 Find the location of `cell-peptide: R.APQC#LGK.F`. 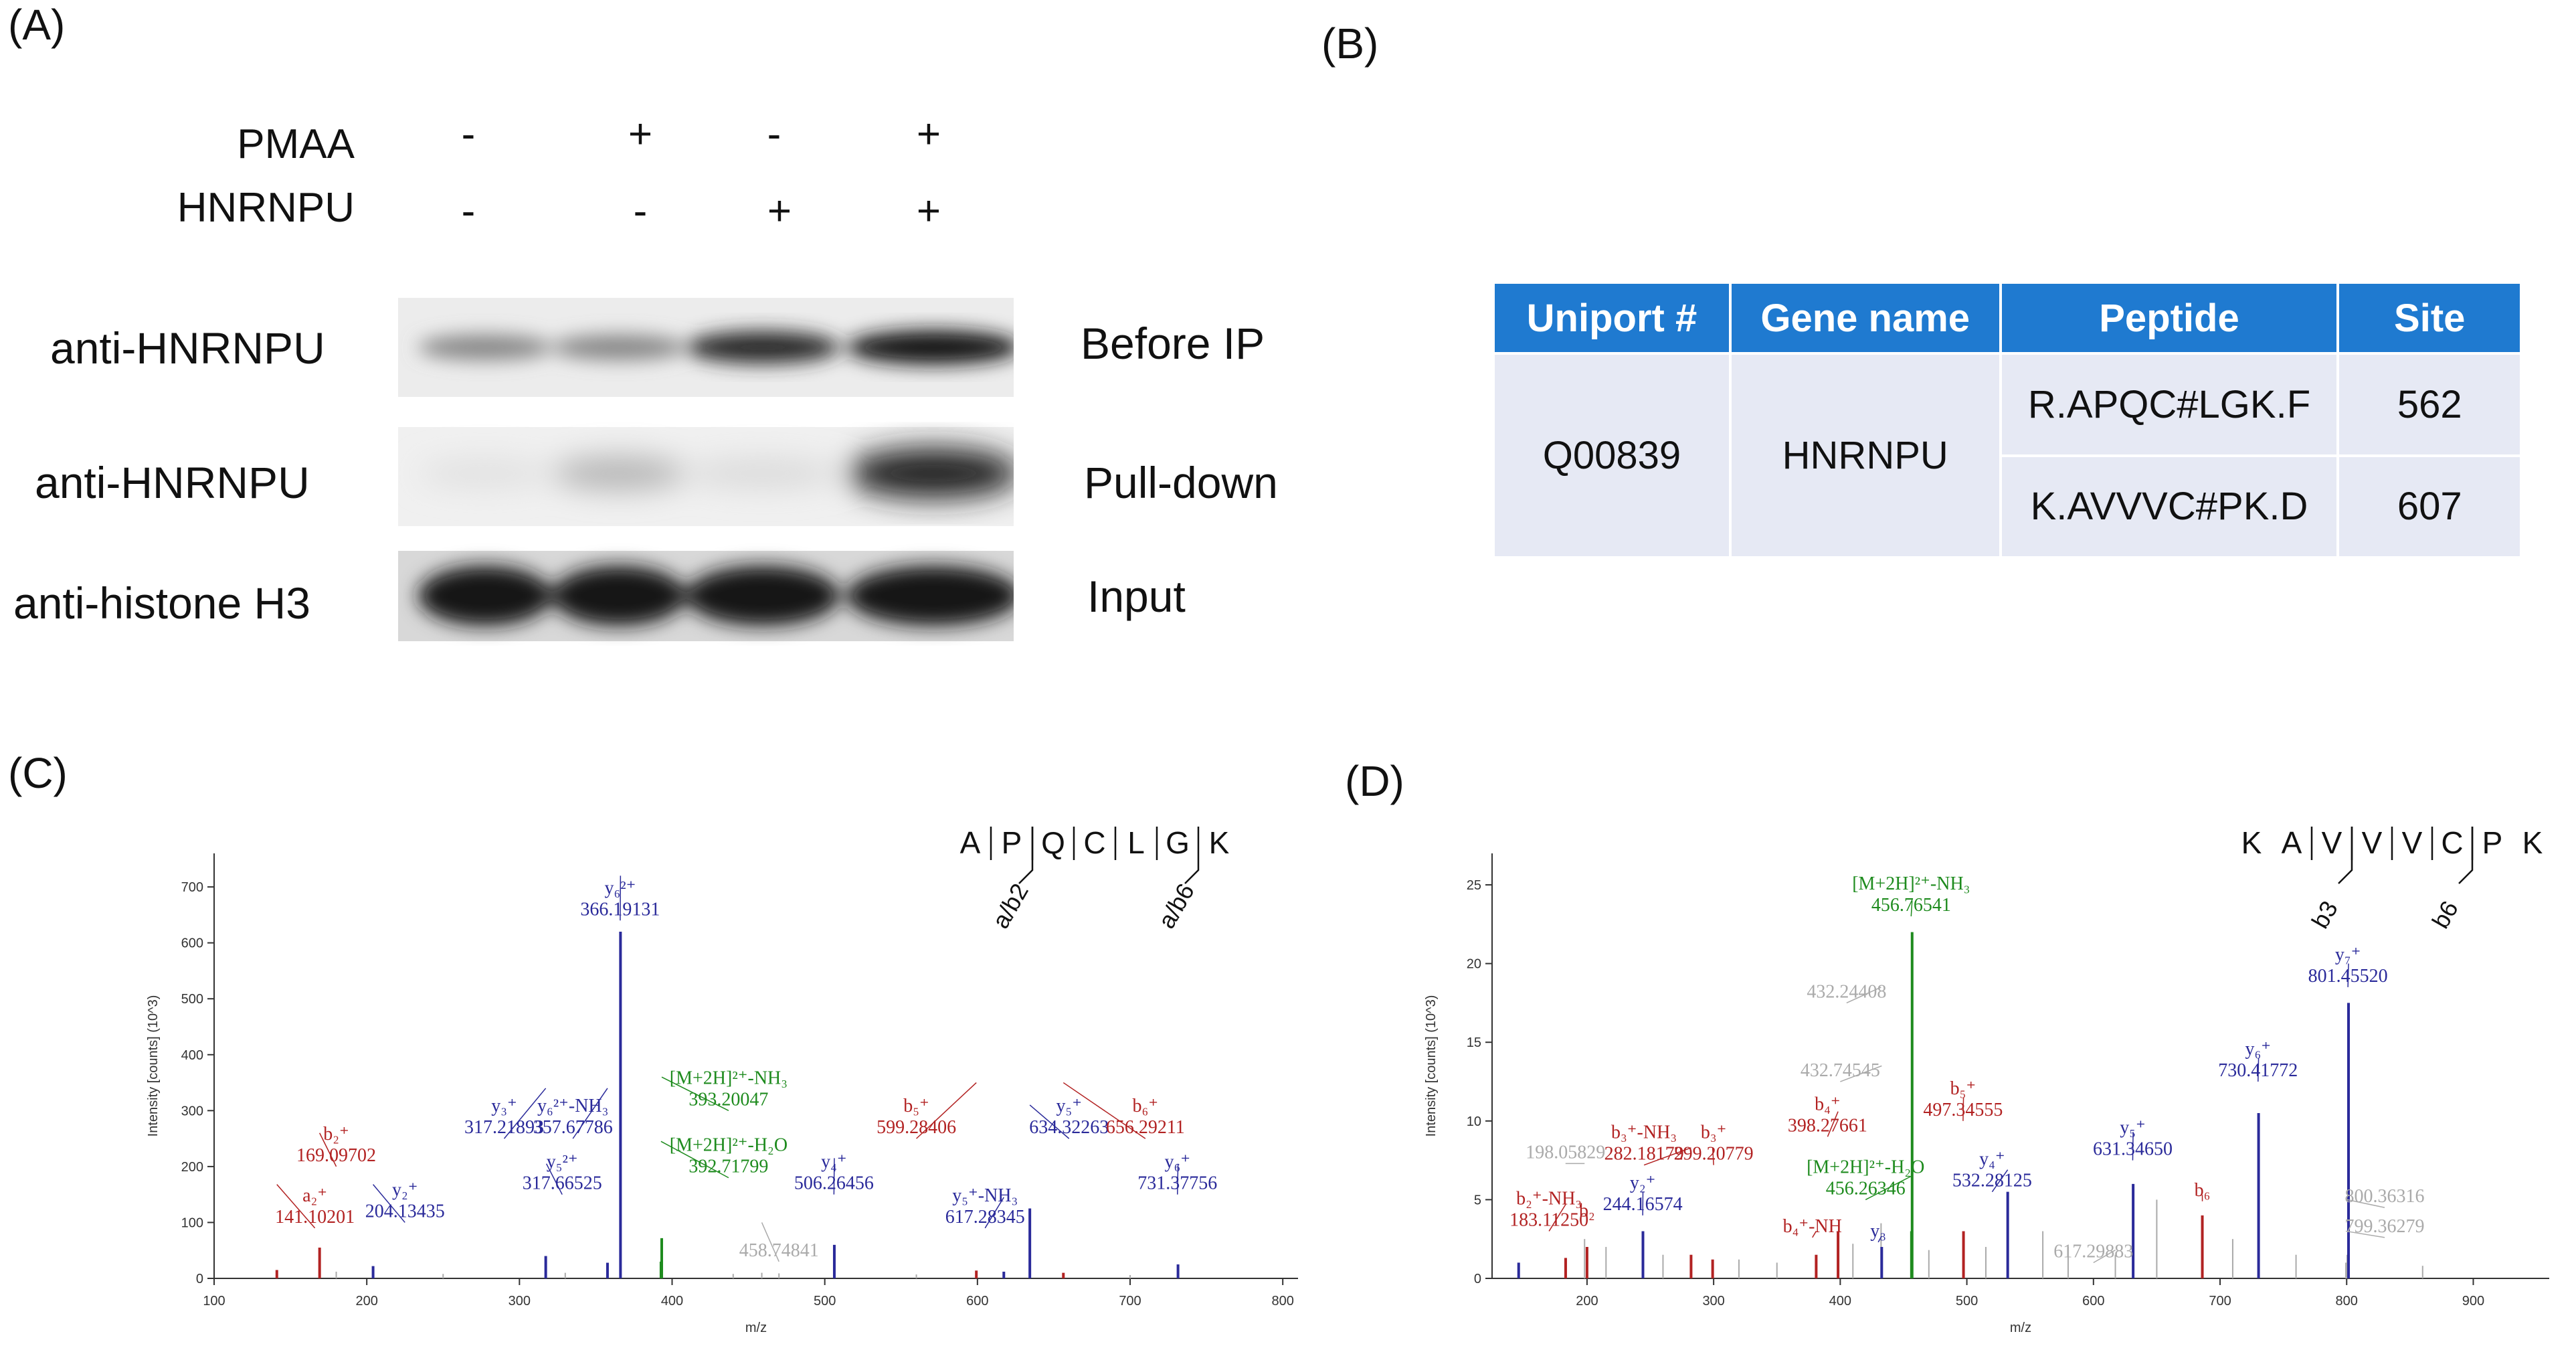

cell-peptide: R.APQC#LGK.F is located at coordinates (2169, 404).